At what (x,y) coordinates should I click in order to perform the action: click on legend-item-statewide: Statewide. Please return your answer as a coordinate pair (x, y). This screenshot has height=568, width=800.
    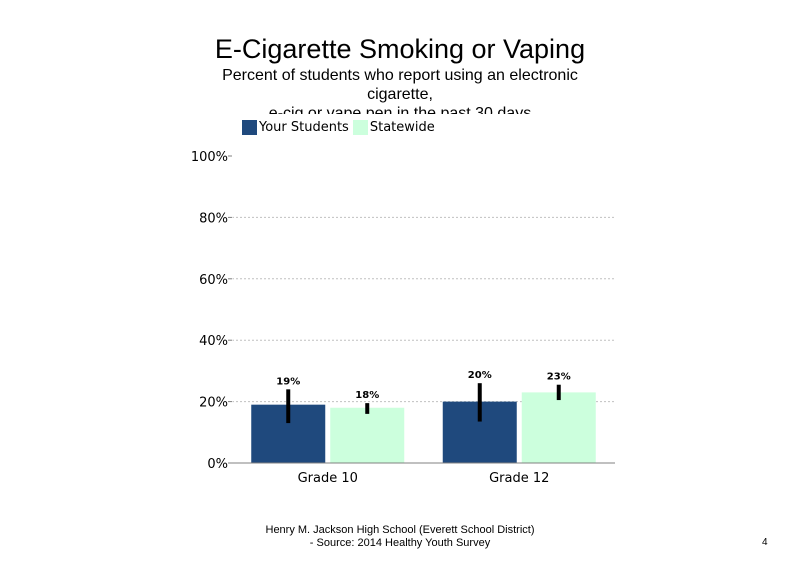
    Looking at the image, I should click on (393, 127).